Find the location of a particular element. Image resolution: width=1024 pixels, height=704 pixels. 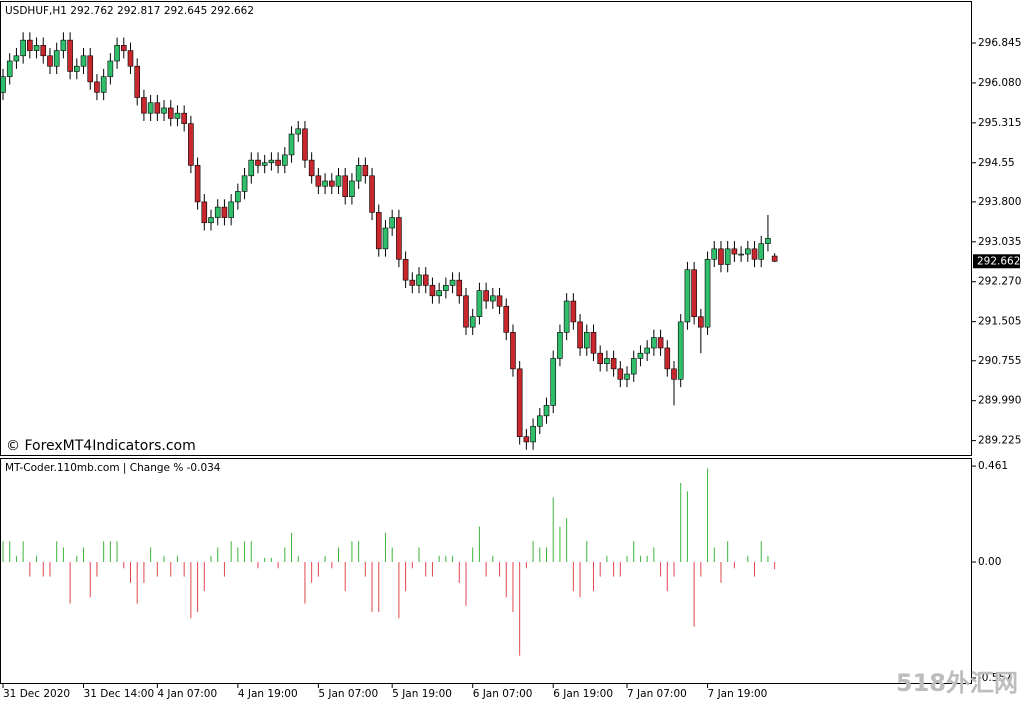

y-tick-label: 289.990 is located at coordinates (999, 401).